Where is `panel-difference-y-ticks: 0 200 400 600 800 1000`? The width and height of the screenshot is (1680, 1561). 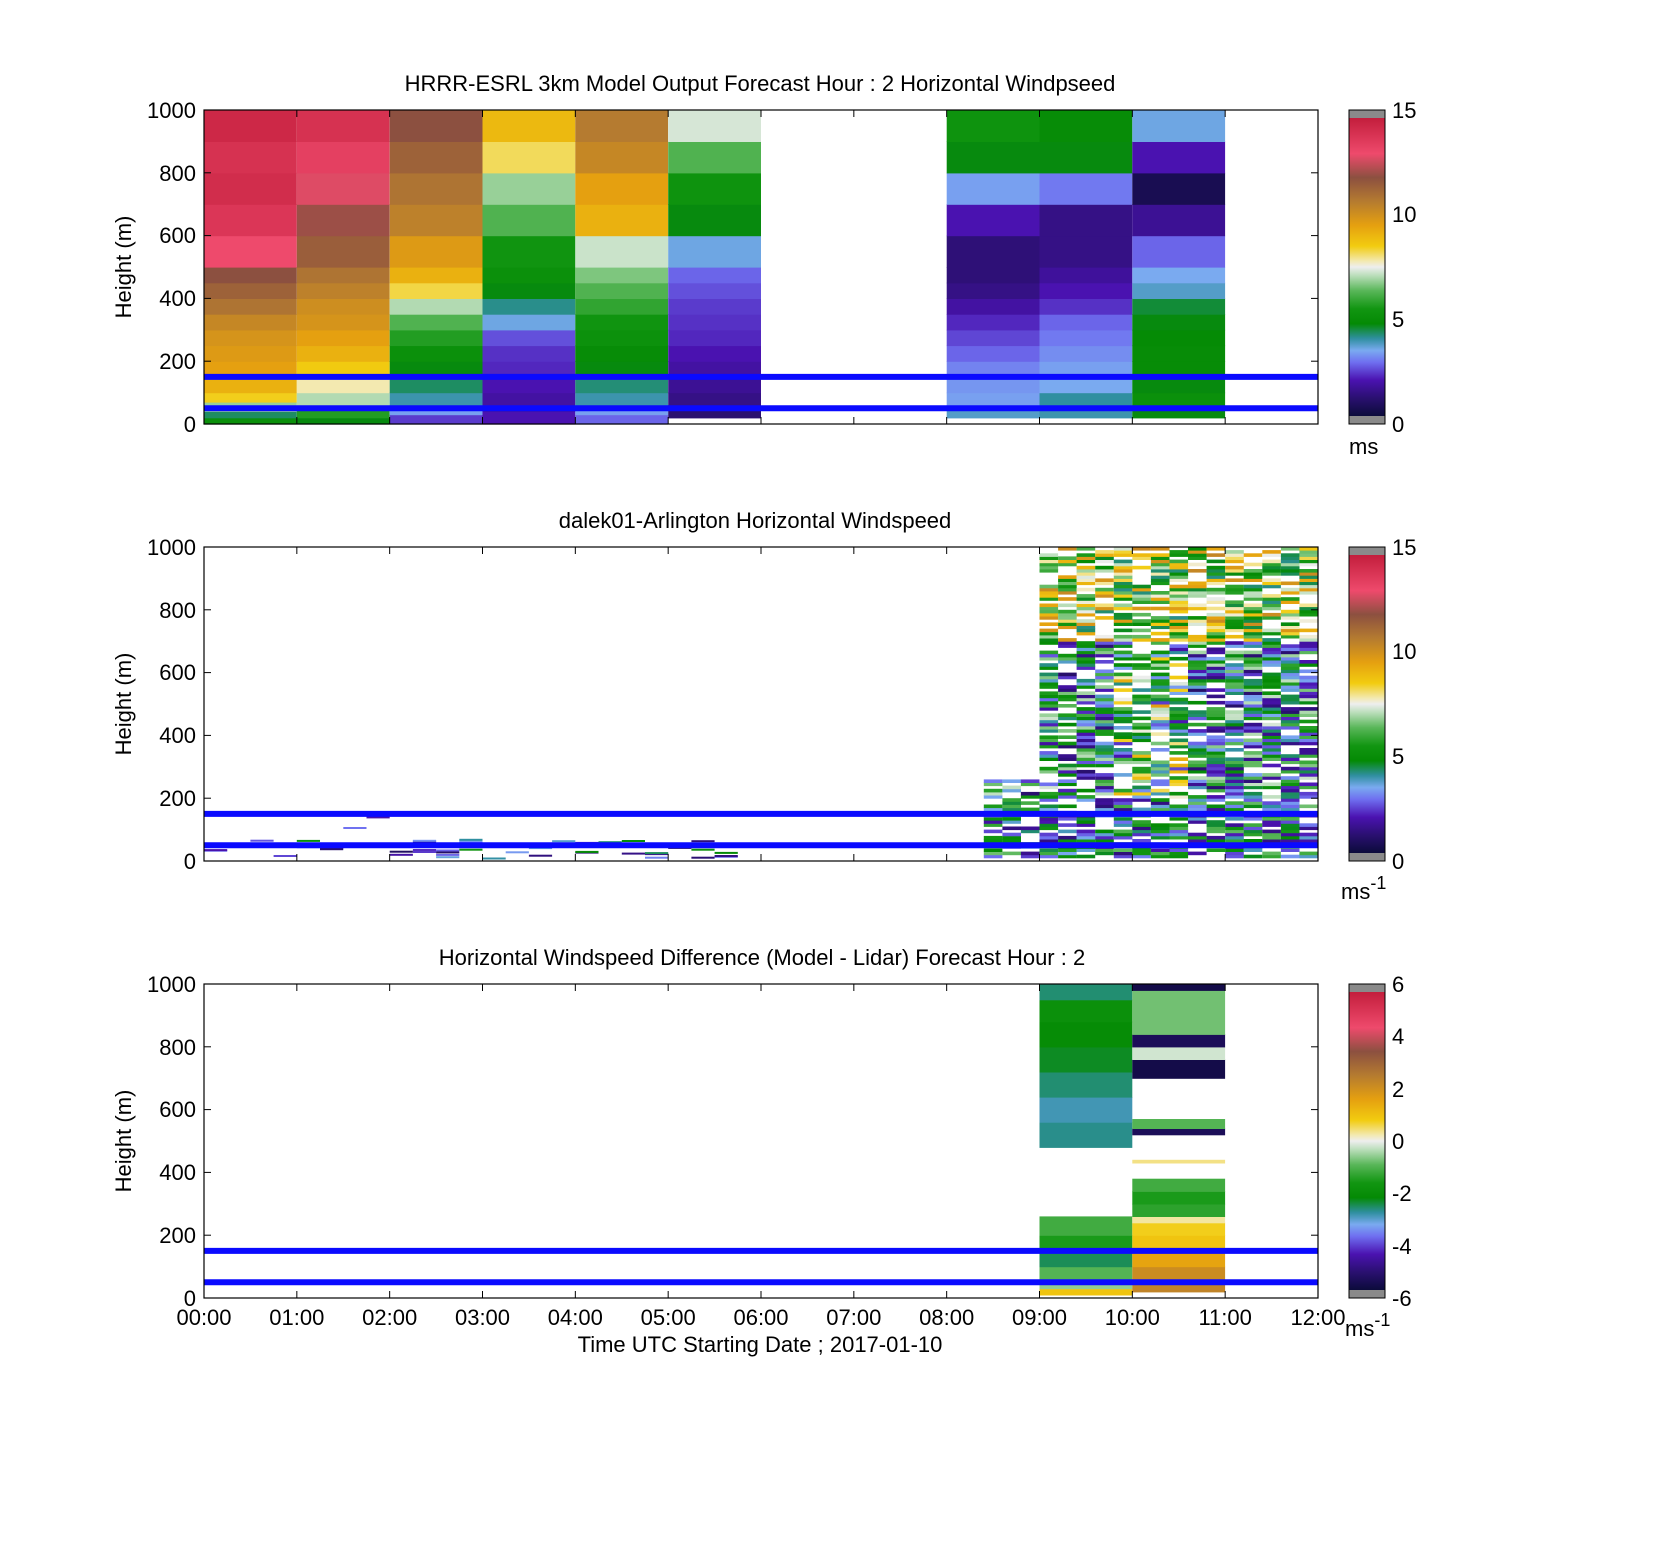 panel-difference-y-ticks: 0 200 400 600 800 1000 is located at coordinates (171, 1141).